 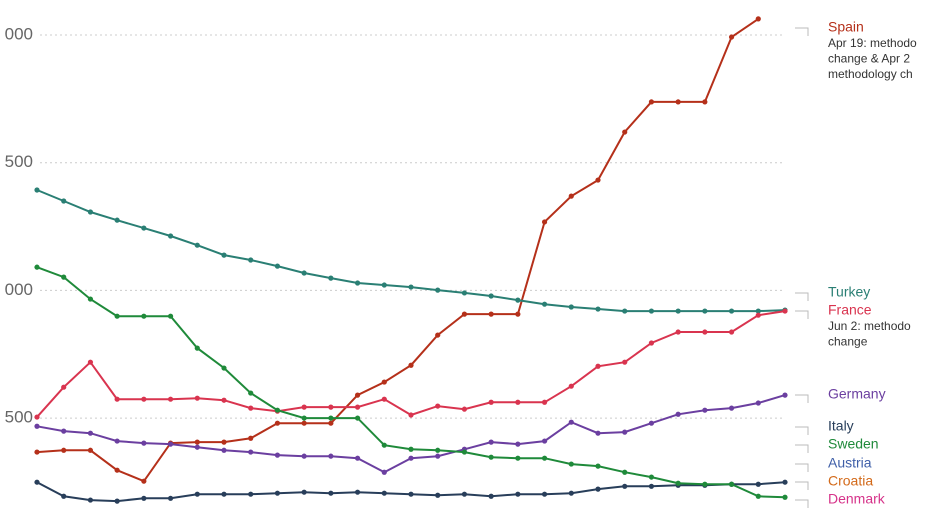 What do you see at coordinates (19, 33) in the screenshot?
I see `y-tick-label: 000` at bounding box center [19, 33].